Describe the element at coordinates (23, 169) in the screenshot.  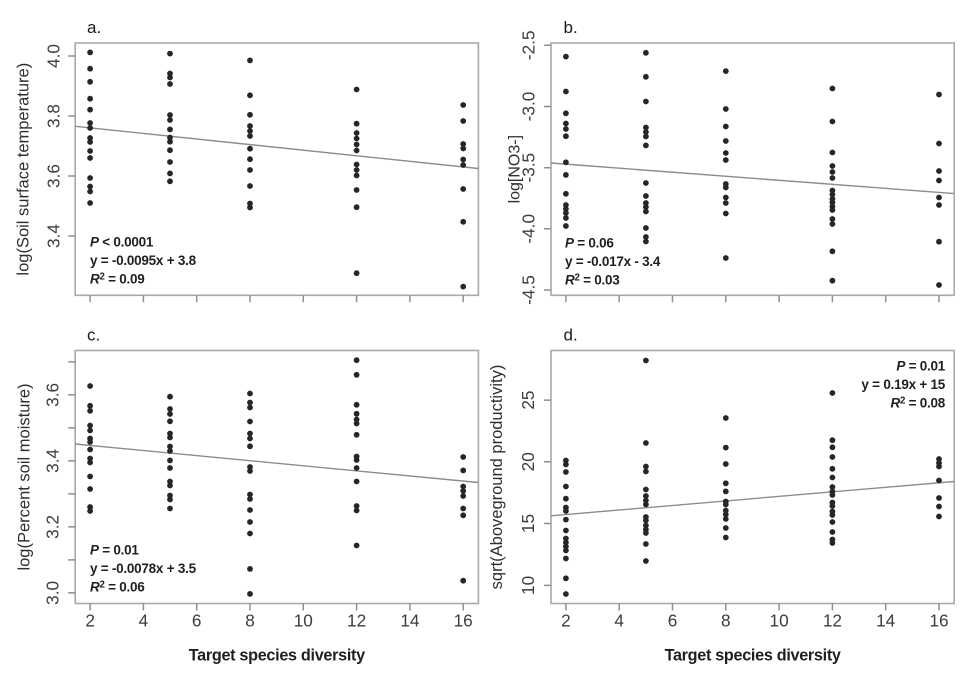
I see `svg-text: log(Soil surface temperature)` at that location.